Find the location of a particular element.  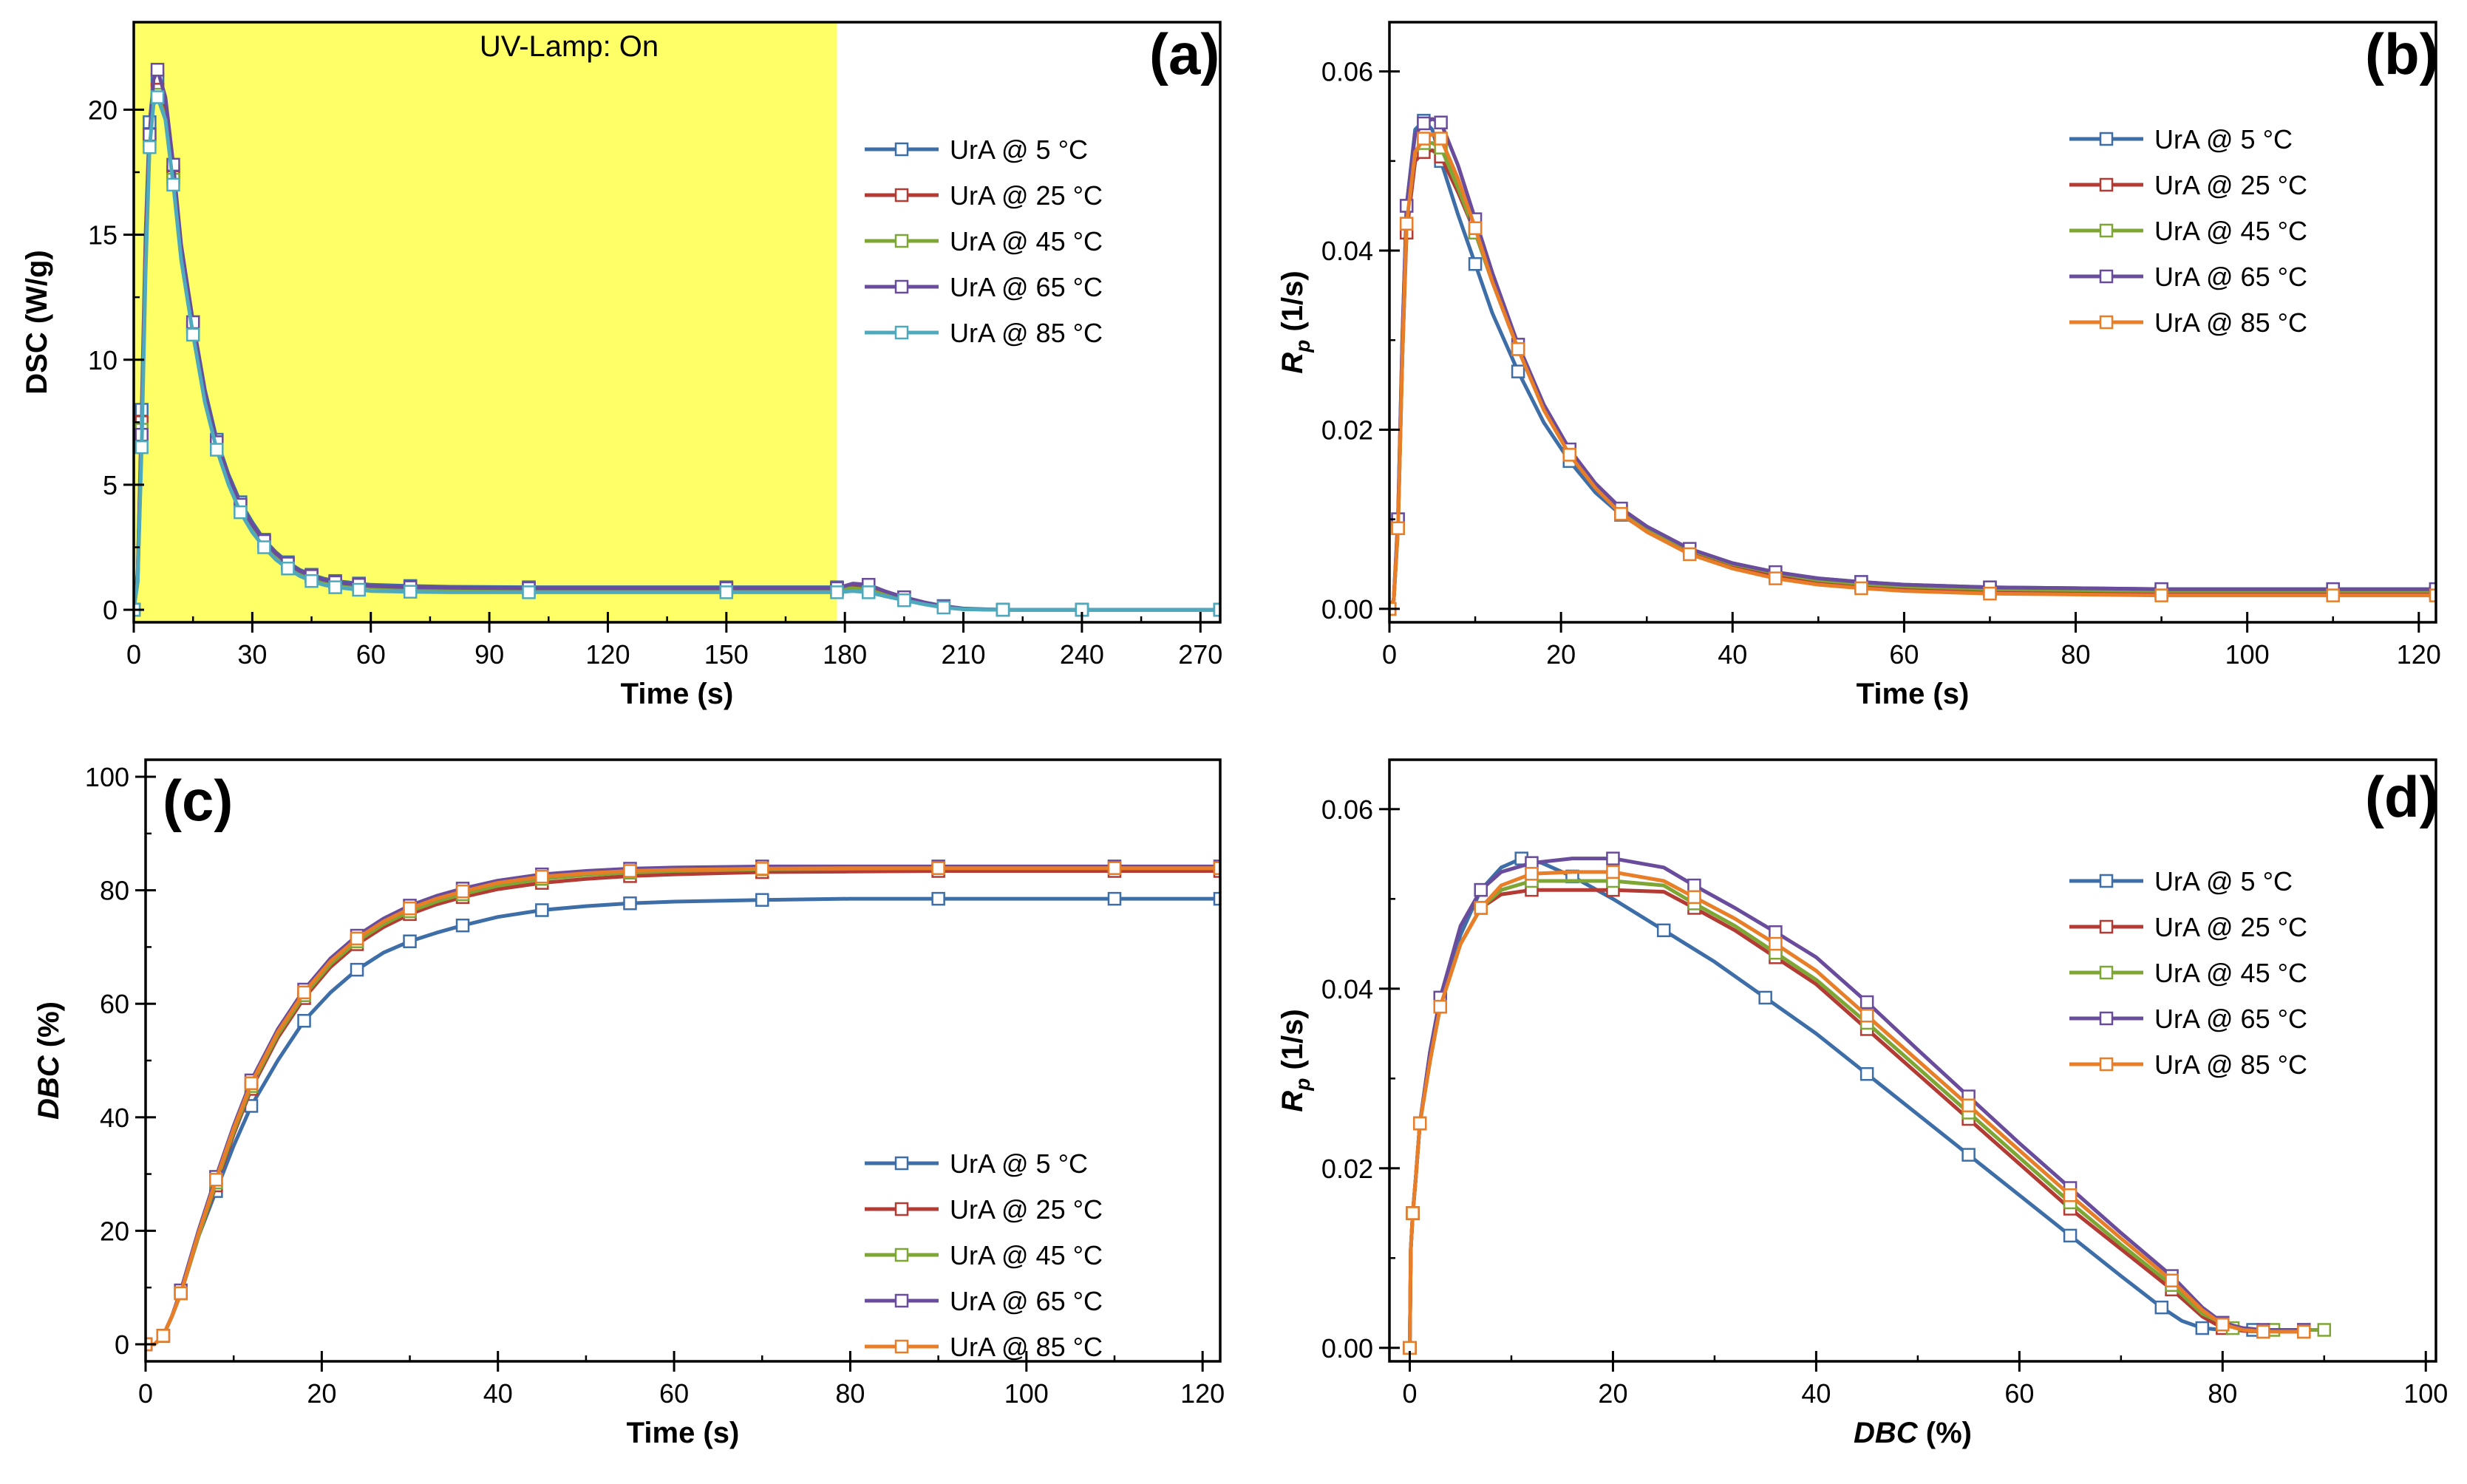

legend-entry: UrA @ 5 °C is located at coordinates (1019, 150).